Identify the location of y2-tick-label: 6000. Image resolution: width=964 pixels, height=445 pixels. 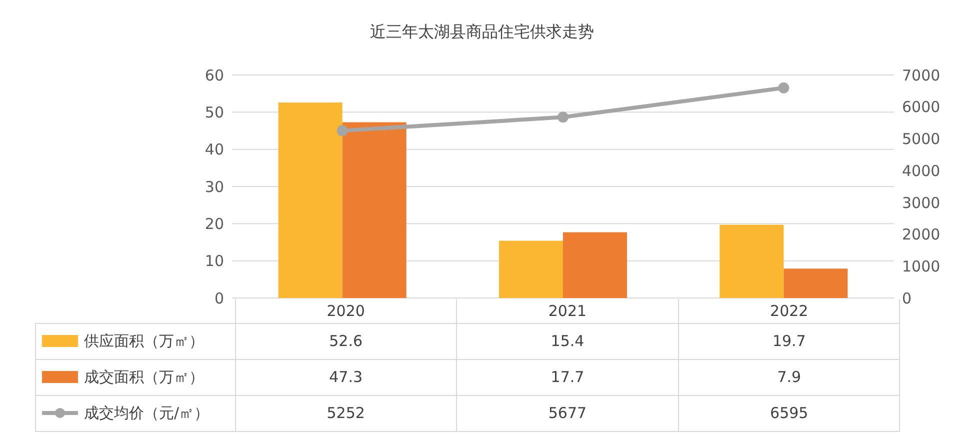
(921, 107).